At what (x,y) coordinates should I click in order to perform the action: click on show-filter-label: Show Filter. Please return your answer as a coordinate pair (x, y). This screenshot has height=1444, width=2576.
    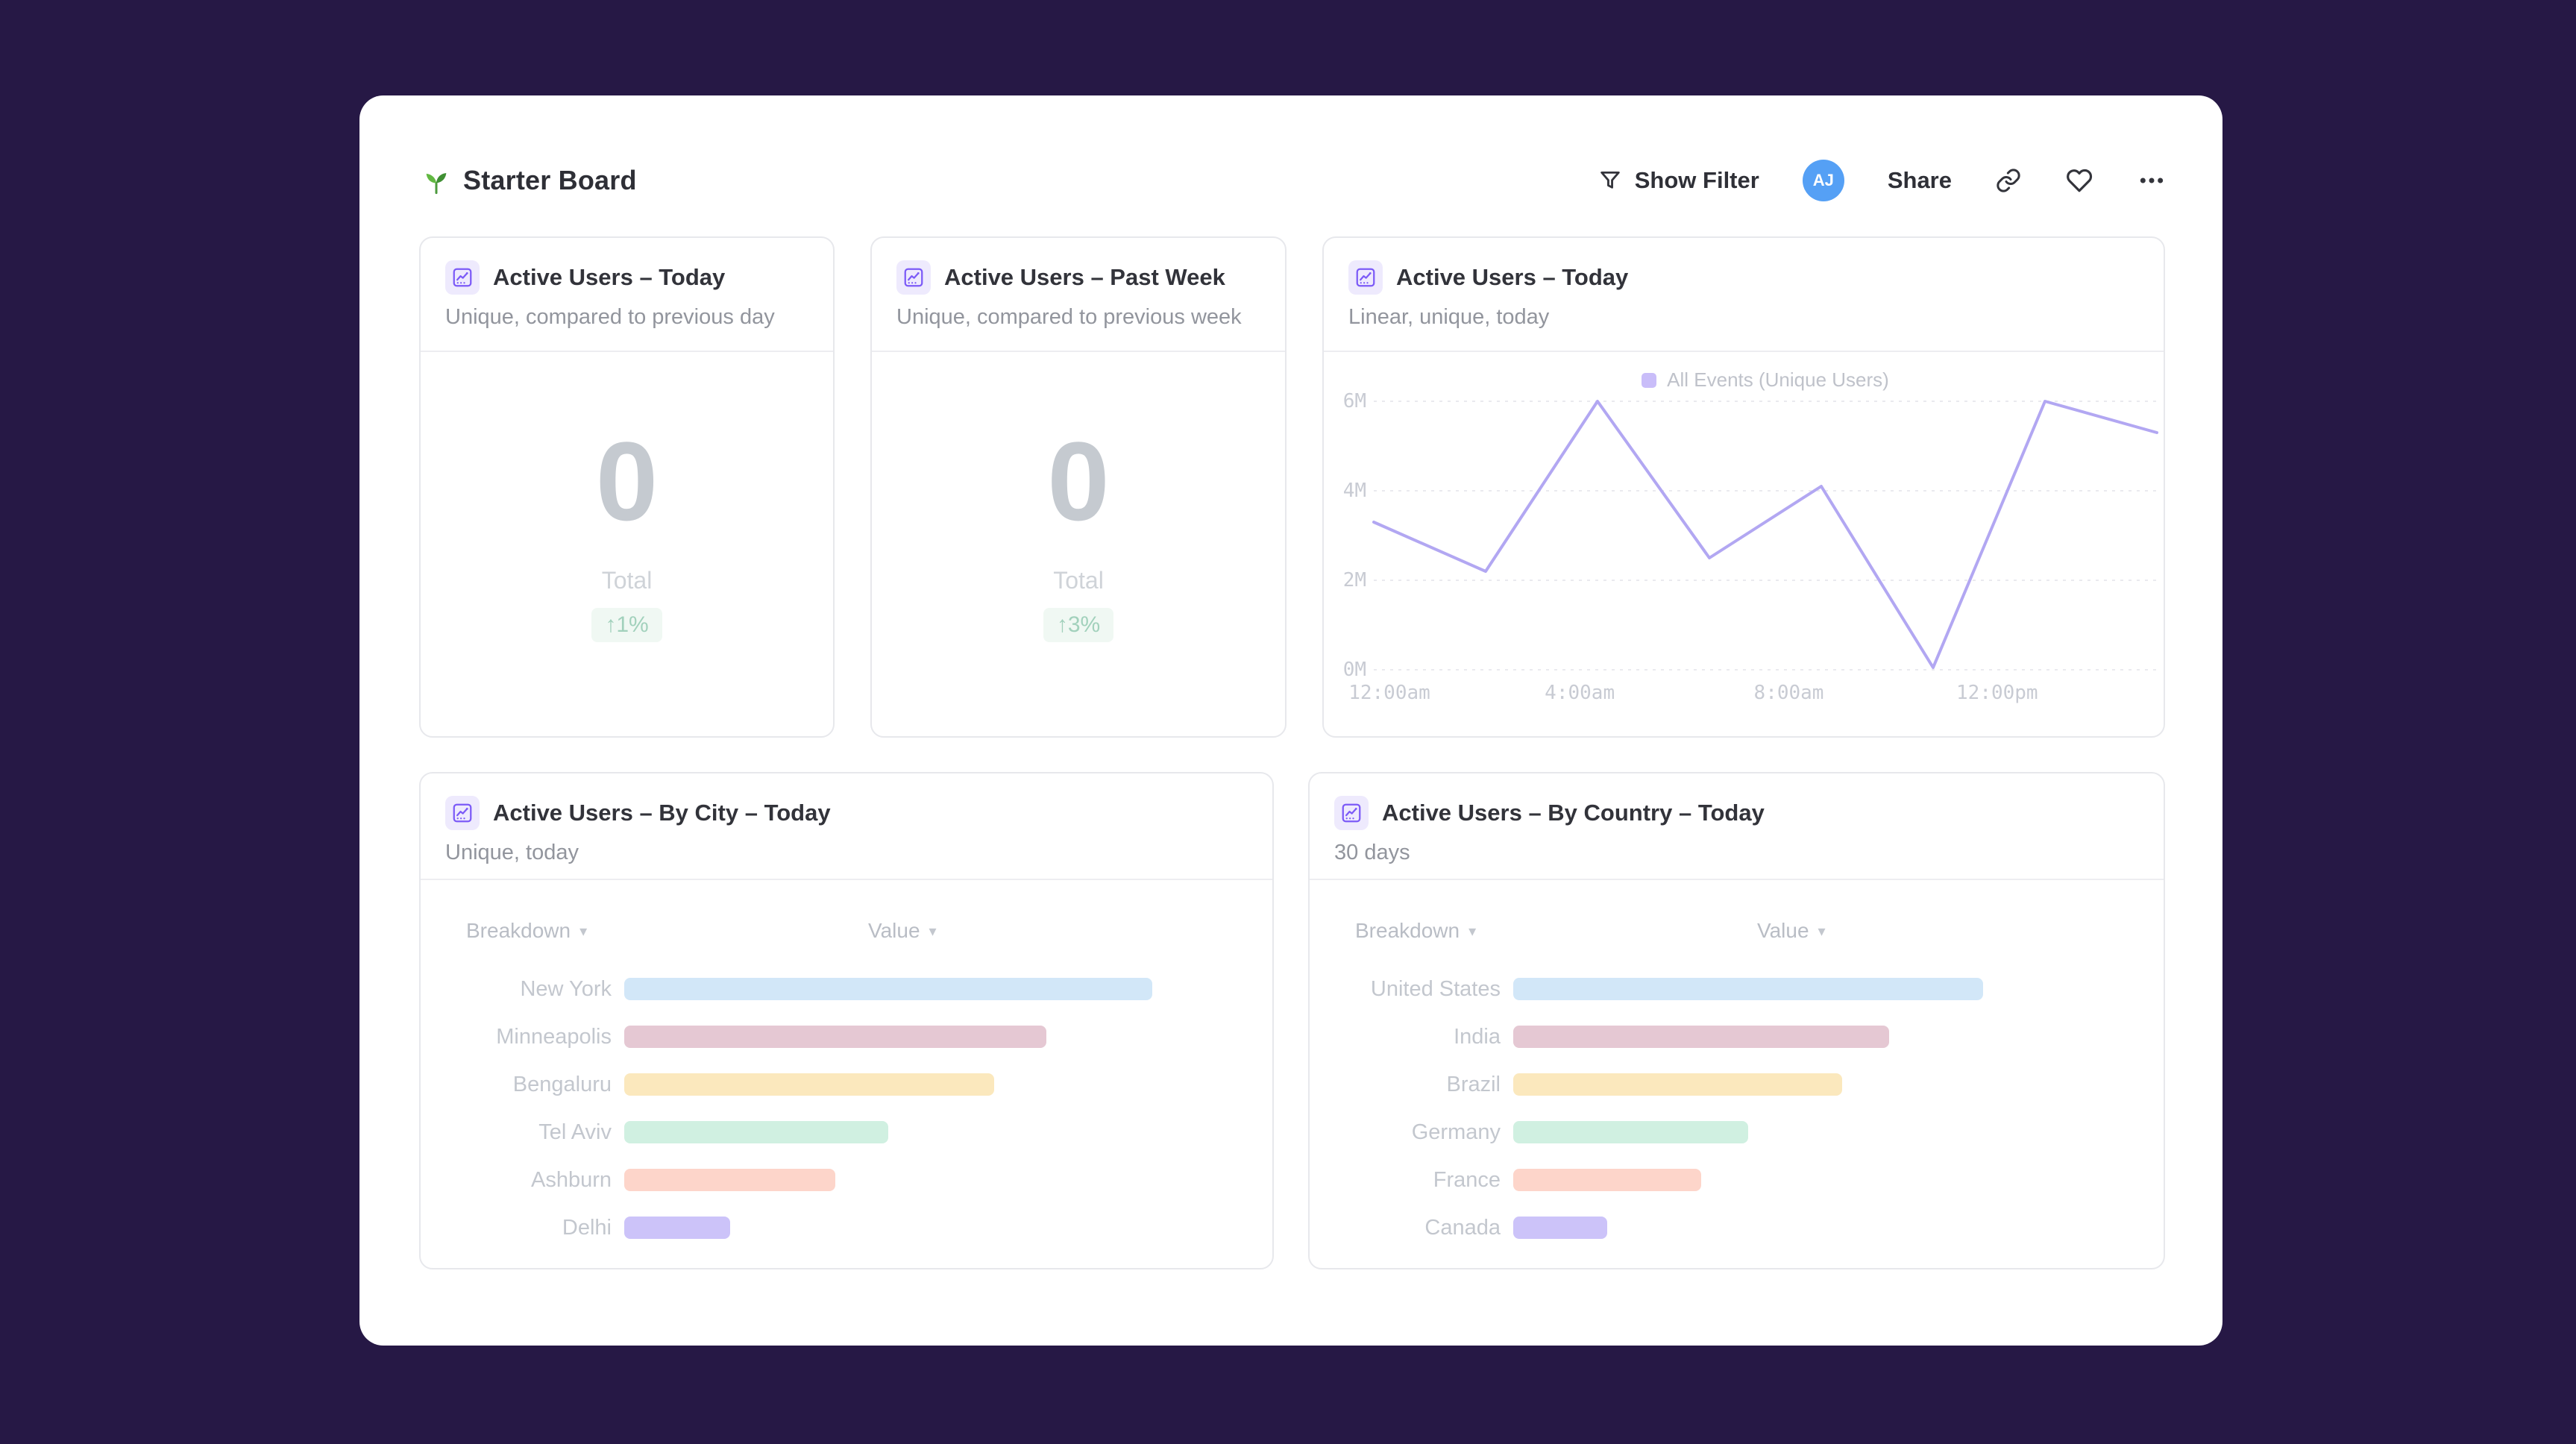
    Looking at the image, I should click on (1697, 180).